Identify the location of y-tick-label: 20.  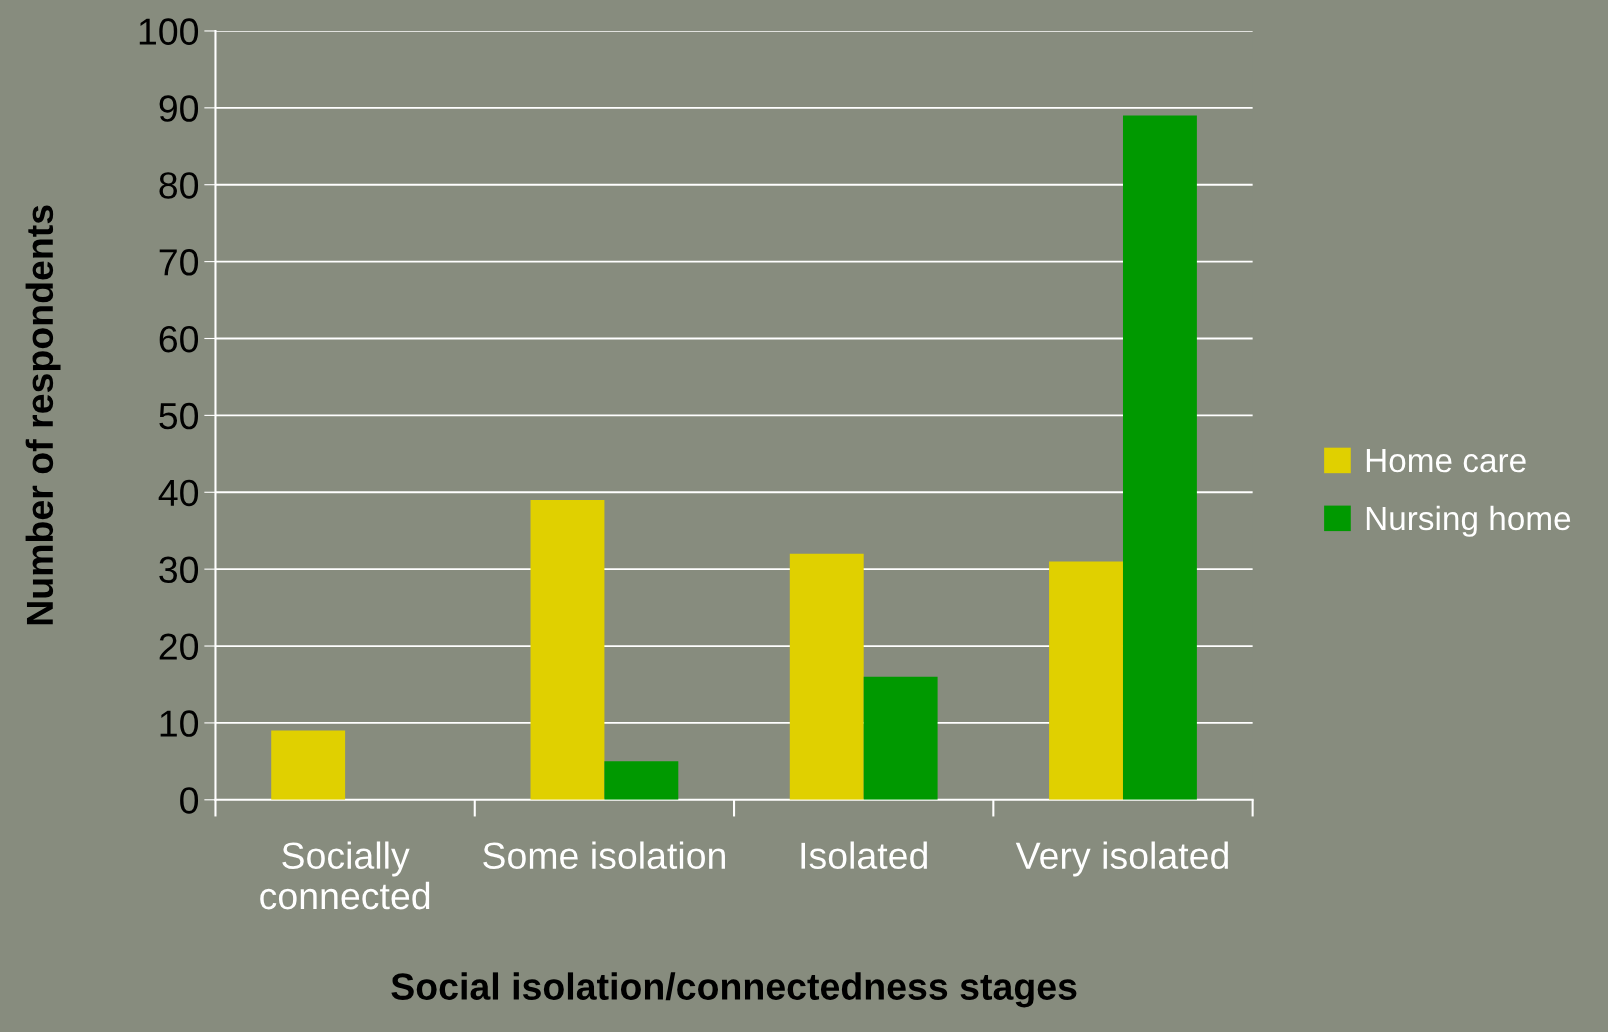
(179, 646).